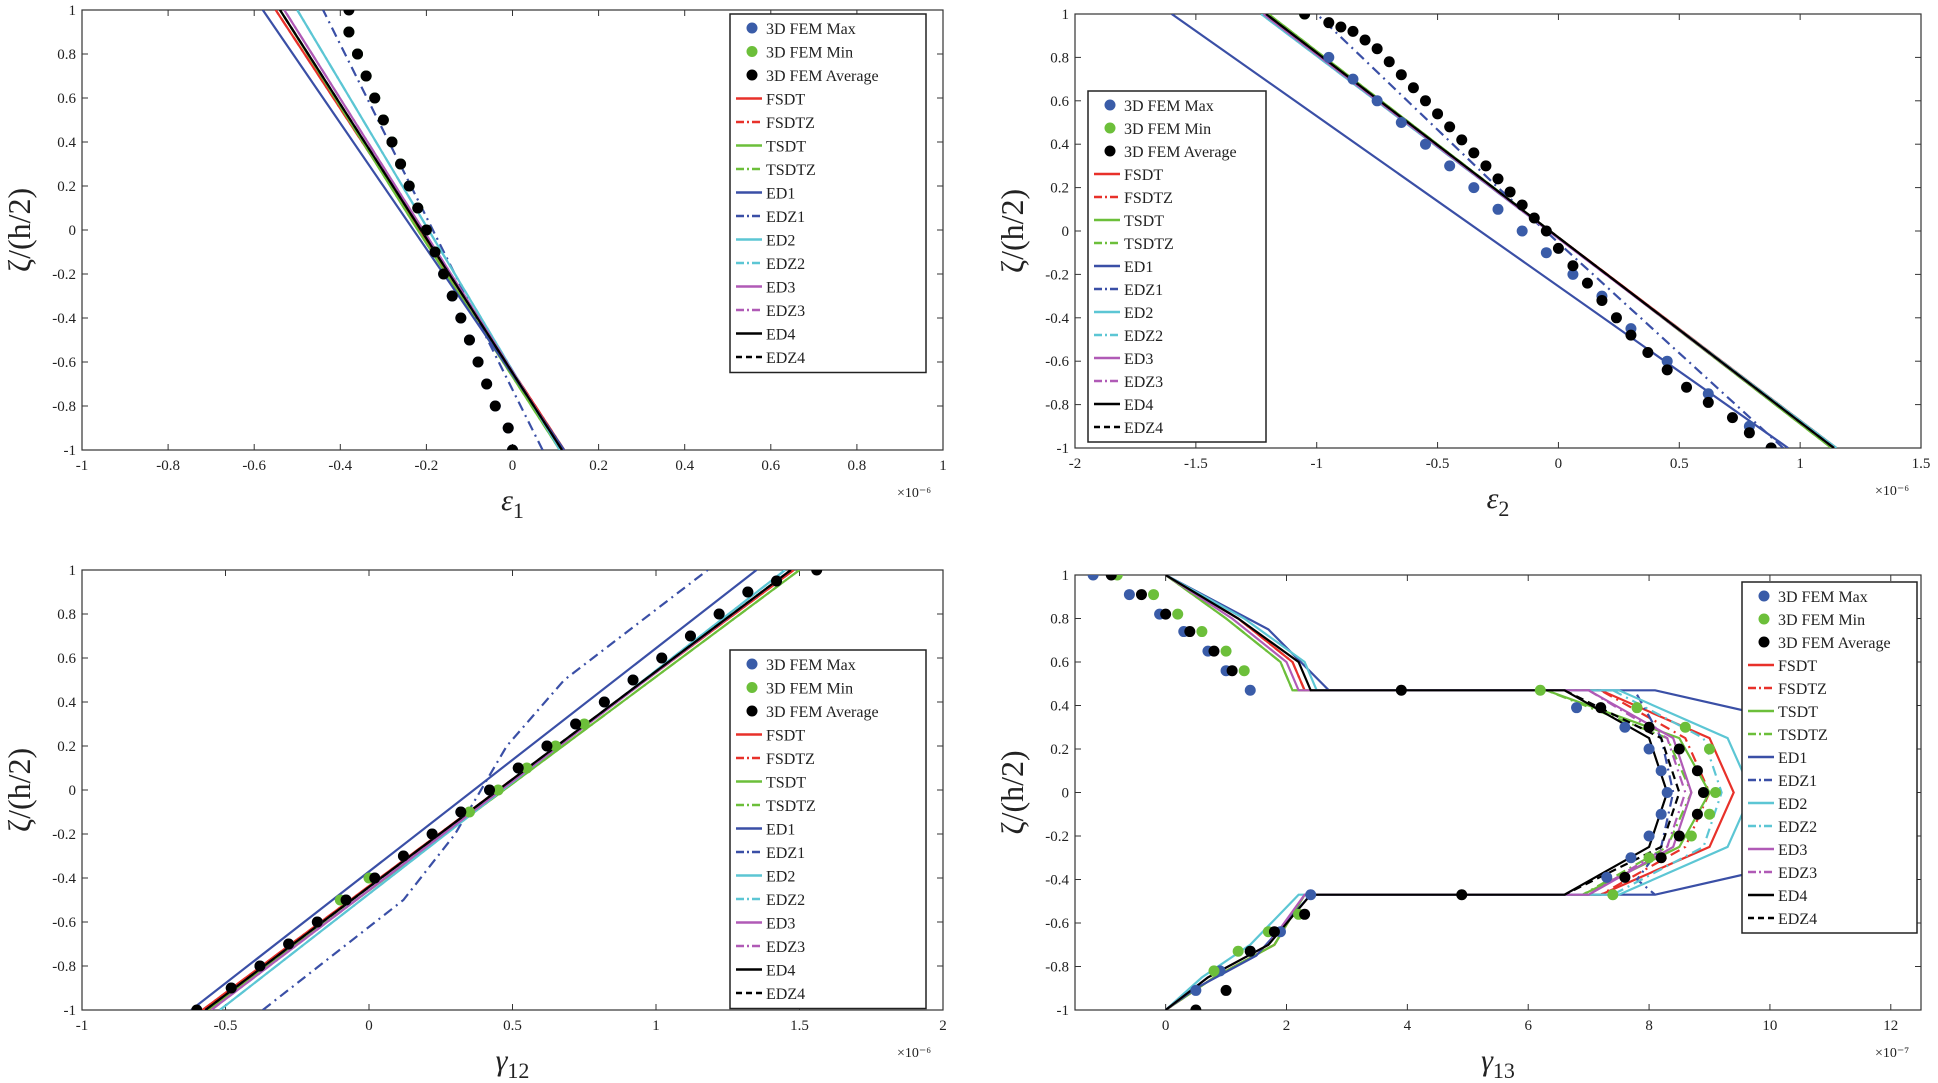 This screenshot has height=1083, width=1938. I want to click on legend-label: 3D FEM Min, so click(809, 689).